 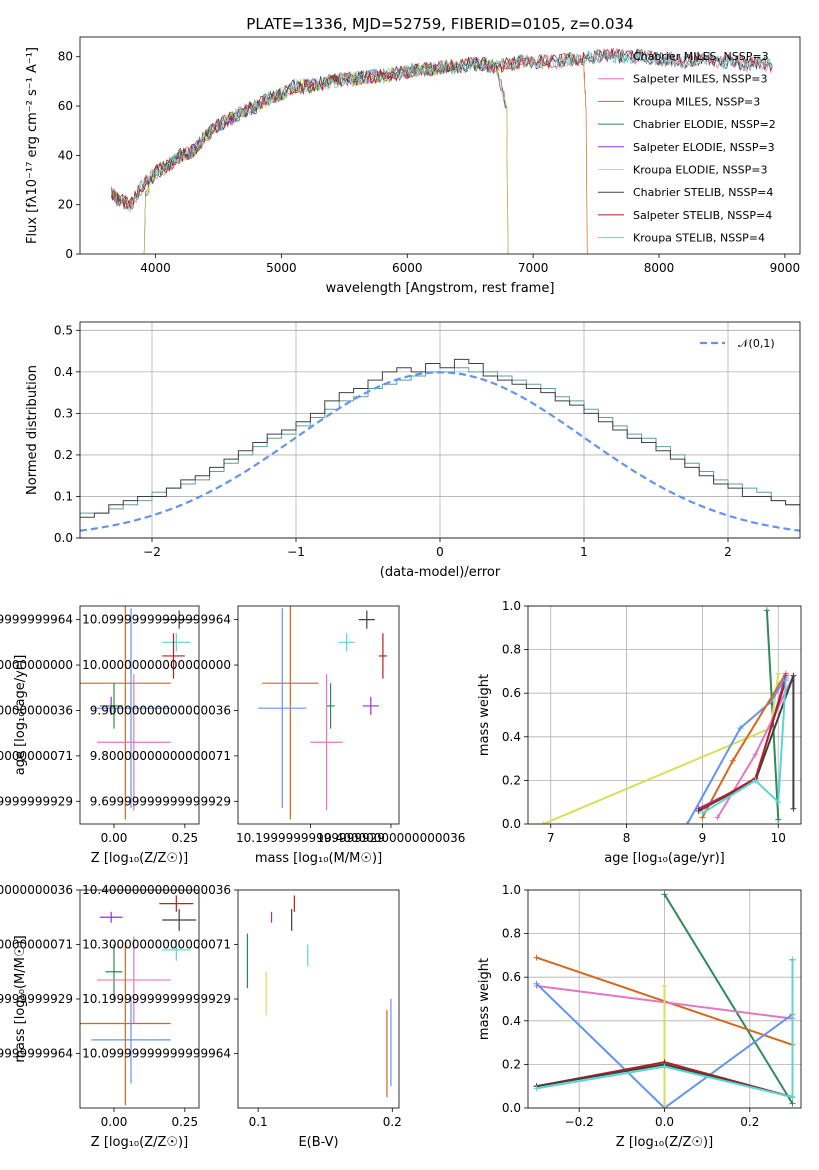 I want to click on y-tick-label: 0.1, so click(x=63, y=496).